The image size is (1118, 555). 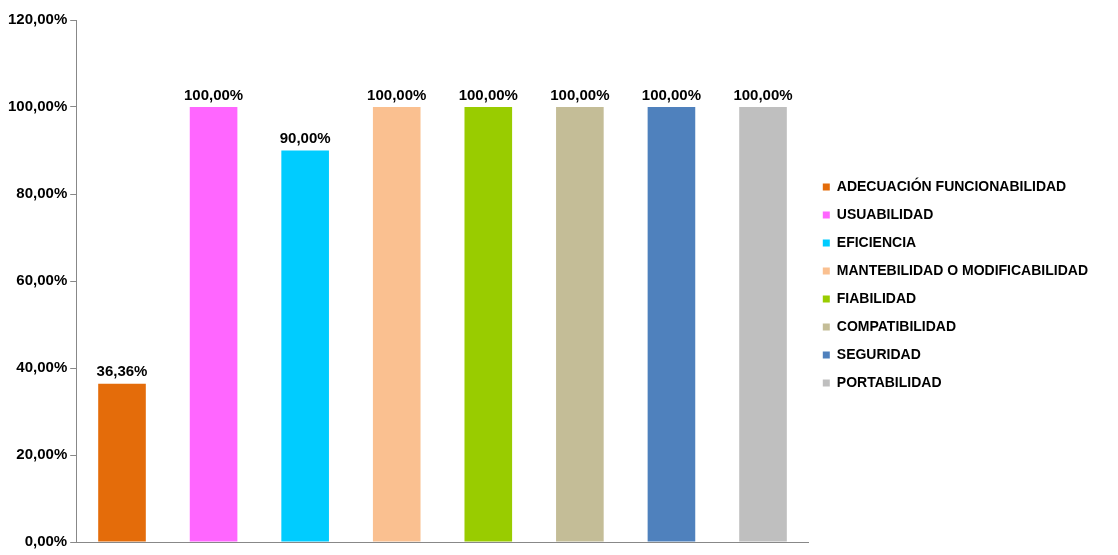 What do you see at coordinates (878, 353) in the screenshot?
I see `legend-label: SEGURIDAD` at bounding box center [878, 353].